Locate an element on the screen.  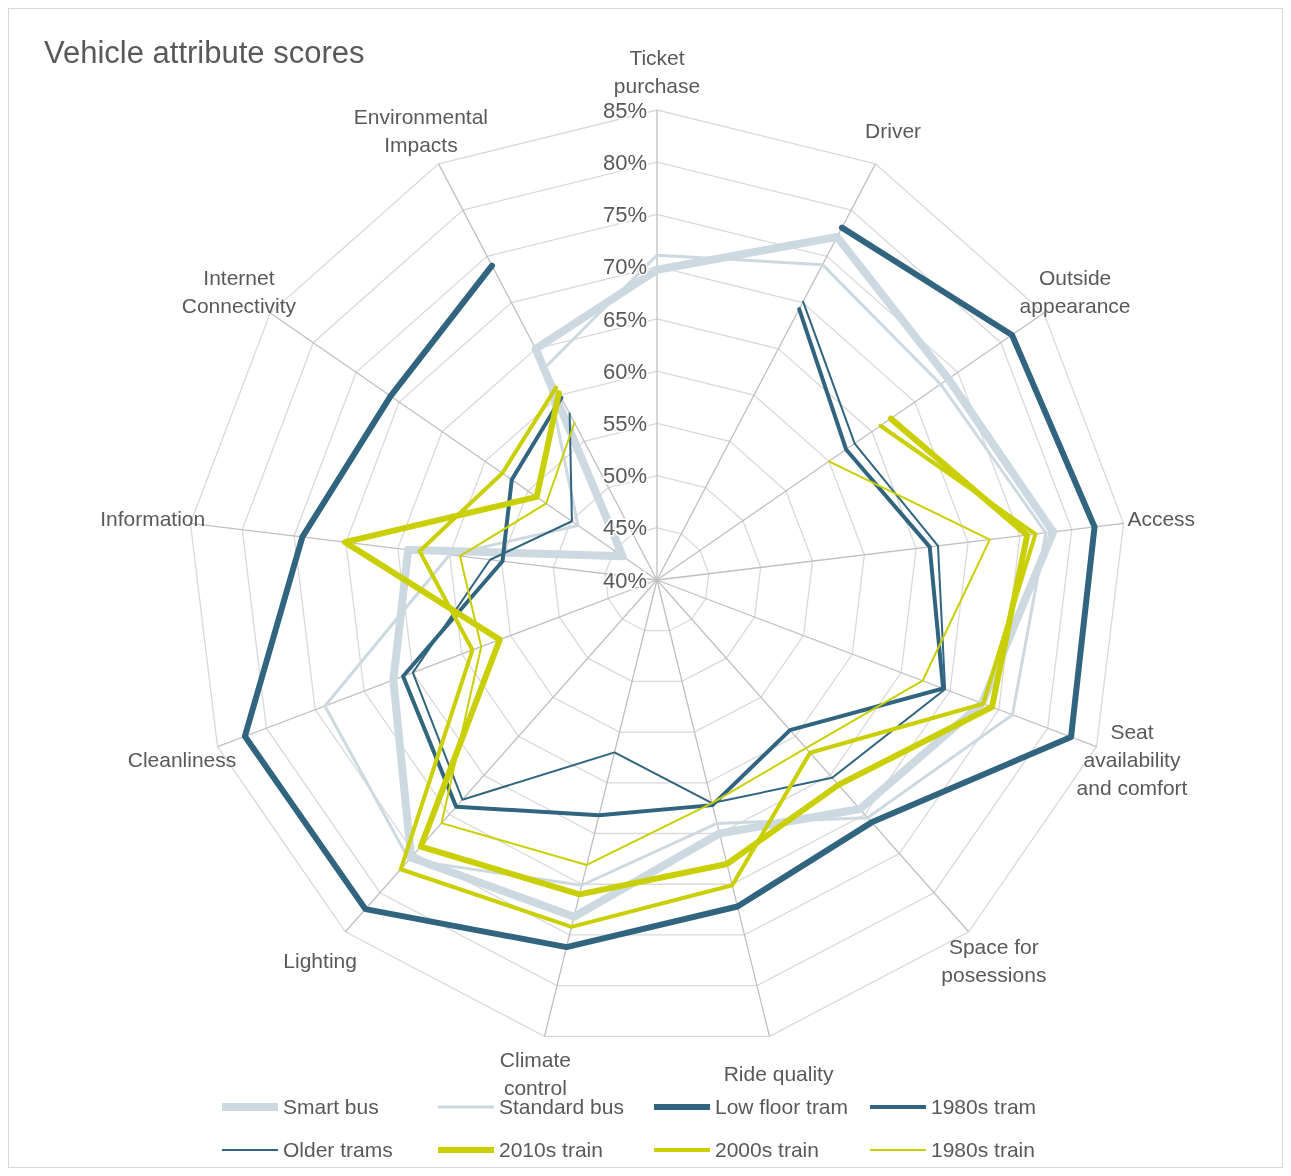
y-tick-label: 70% is located at coordinates (624, 267).